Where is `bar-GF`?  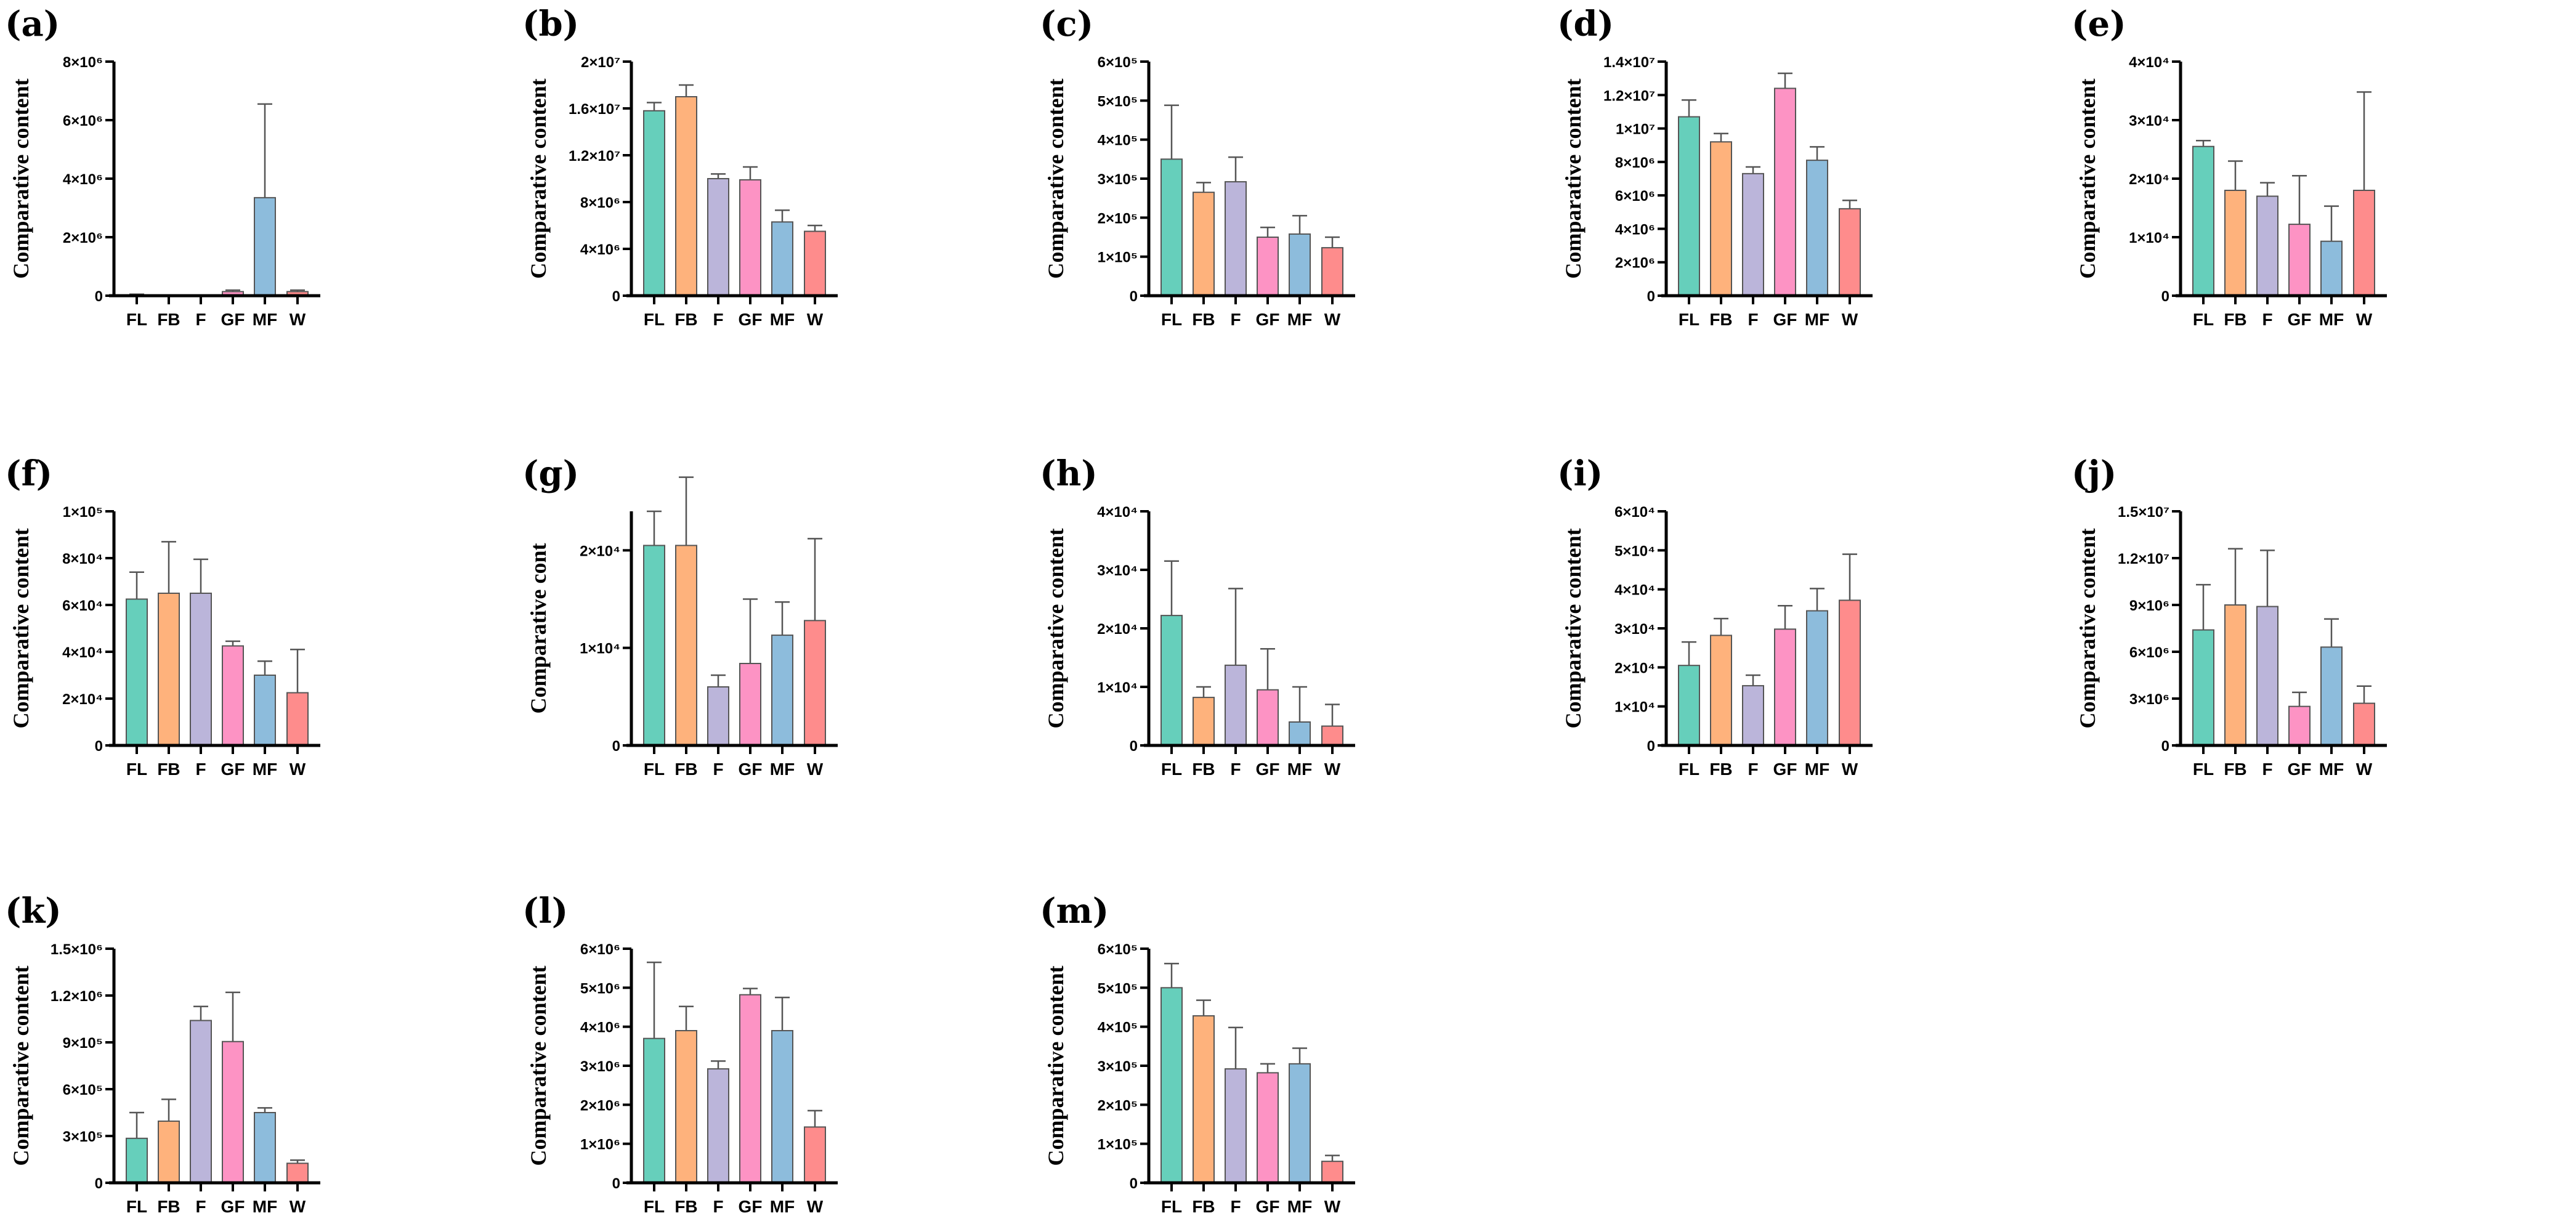
bar-GF is located at coordinates (2299, 260).